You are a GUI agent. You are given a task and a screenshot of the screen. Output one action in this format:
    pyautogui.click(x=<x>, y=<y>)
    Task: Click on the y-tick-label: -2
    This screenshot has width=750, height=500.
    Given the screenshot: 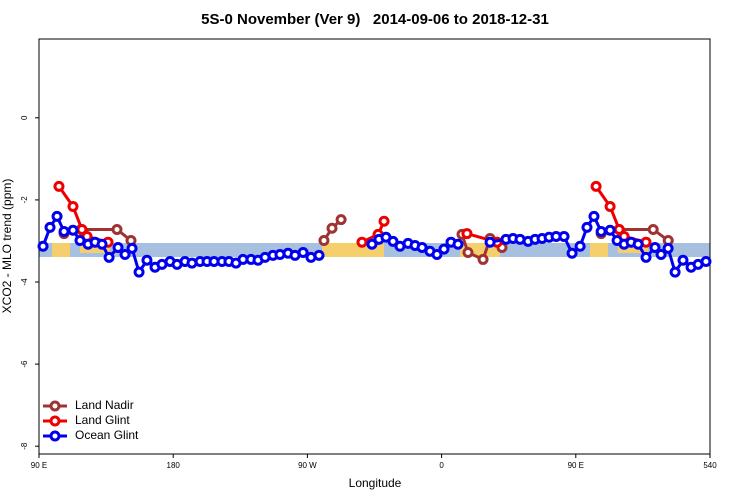 What is the action you would take?
    pyautogui.click(x=24, y=200)
    